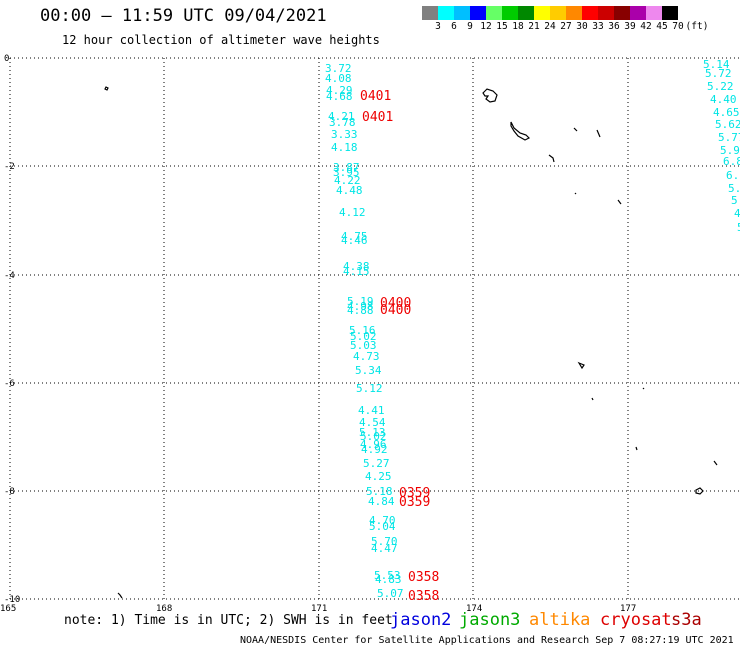 Image resolution: width=740 pixels, height=650 pixels. What do you see at coordinates (360, 306) in the screenshot?
I see `wave-height-value: 4.98` at bounding box center [360, 306].